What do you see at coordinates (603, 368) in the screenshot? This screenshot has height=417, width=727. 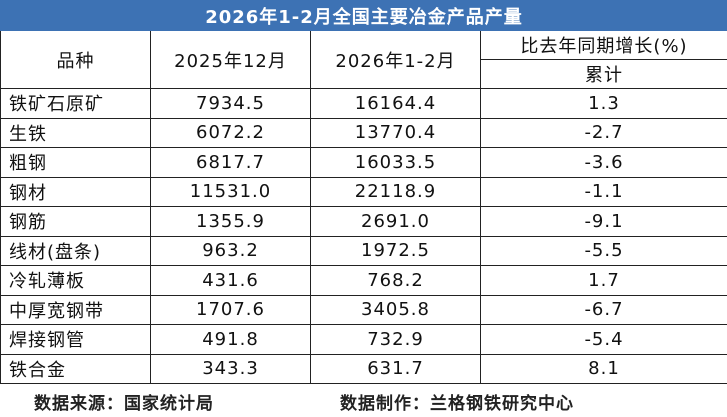 I see `value-cell: 8.1` at bounding box center [603, 368].